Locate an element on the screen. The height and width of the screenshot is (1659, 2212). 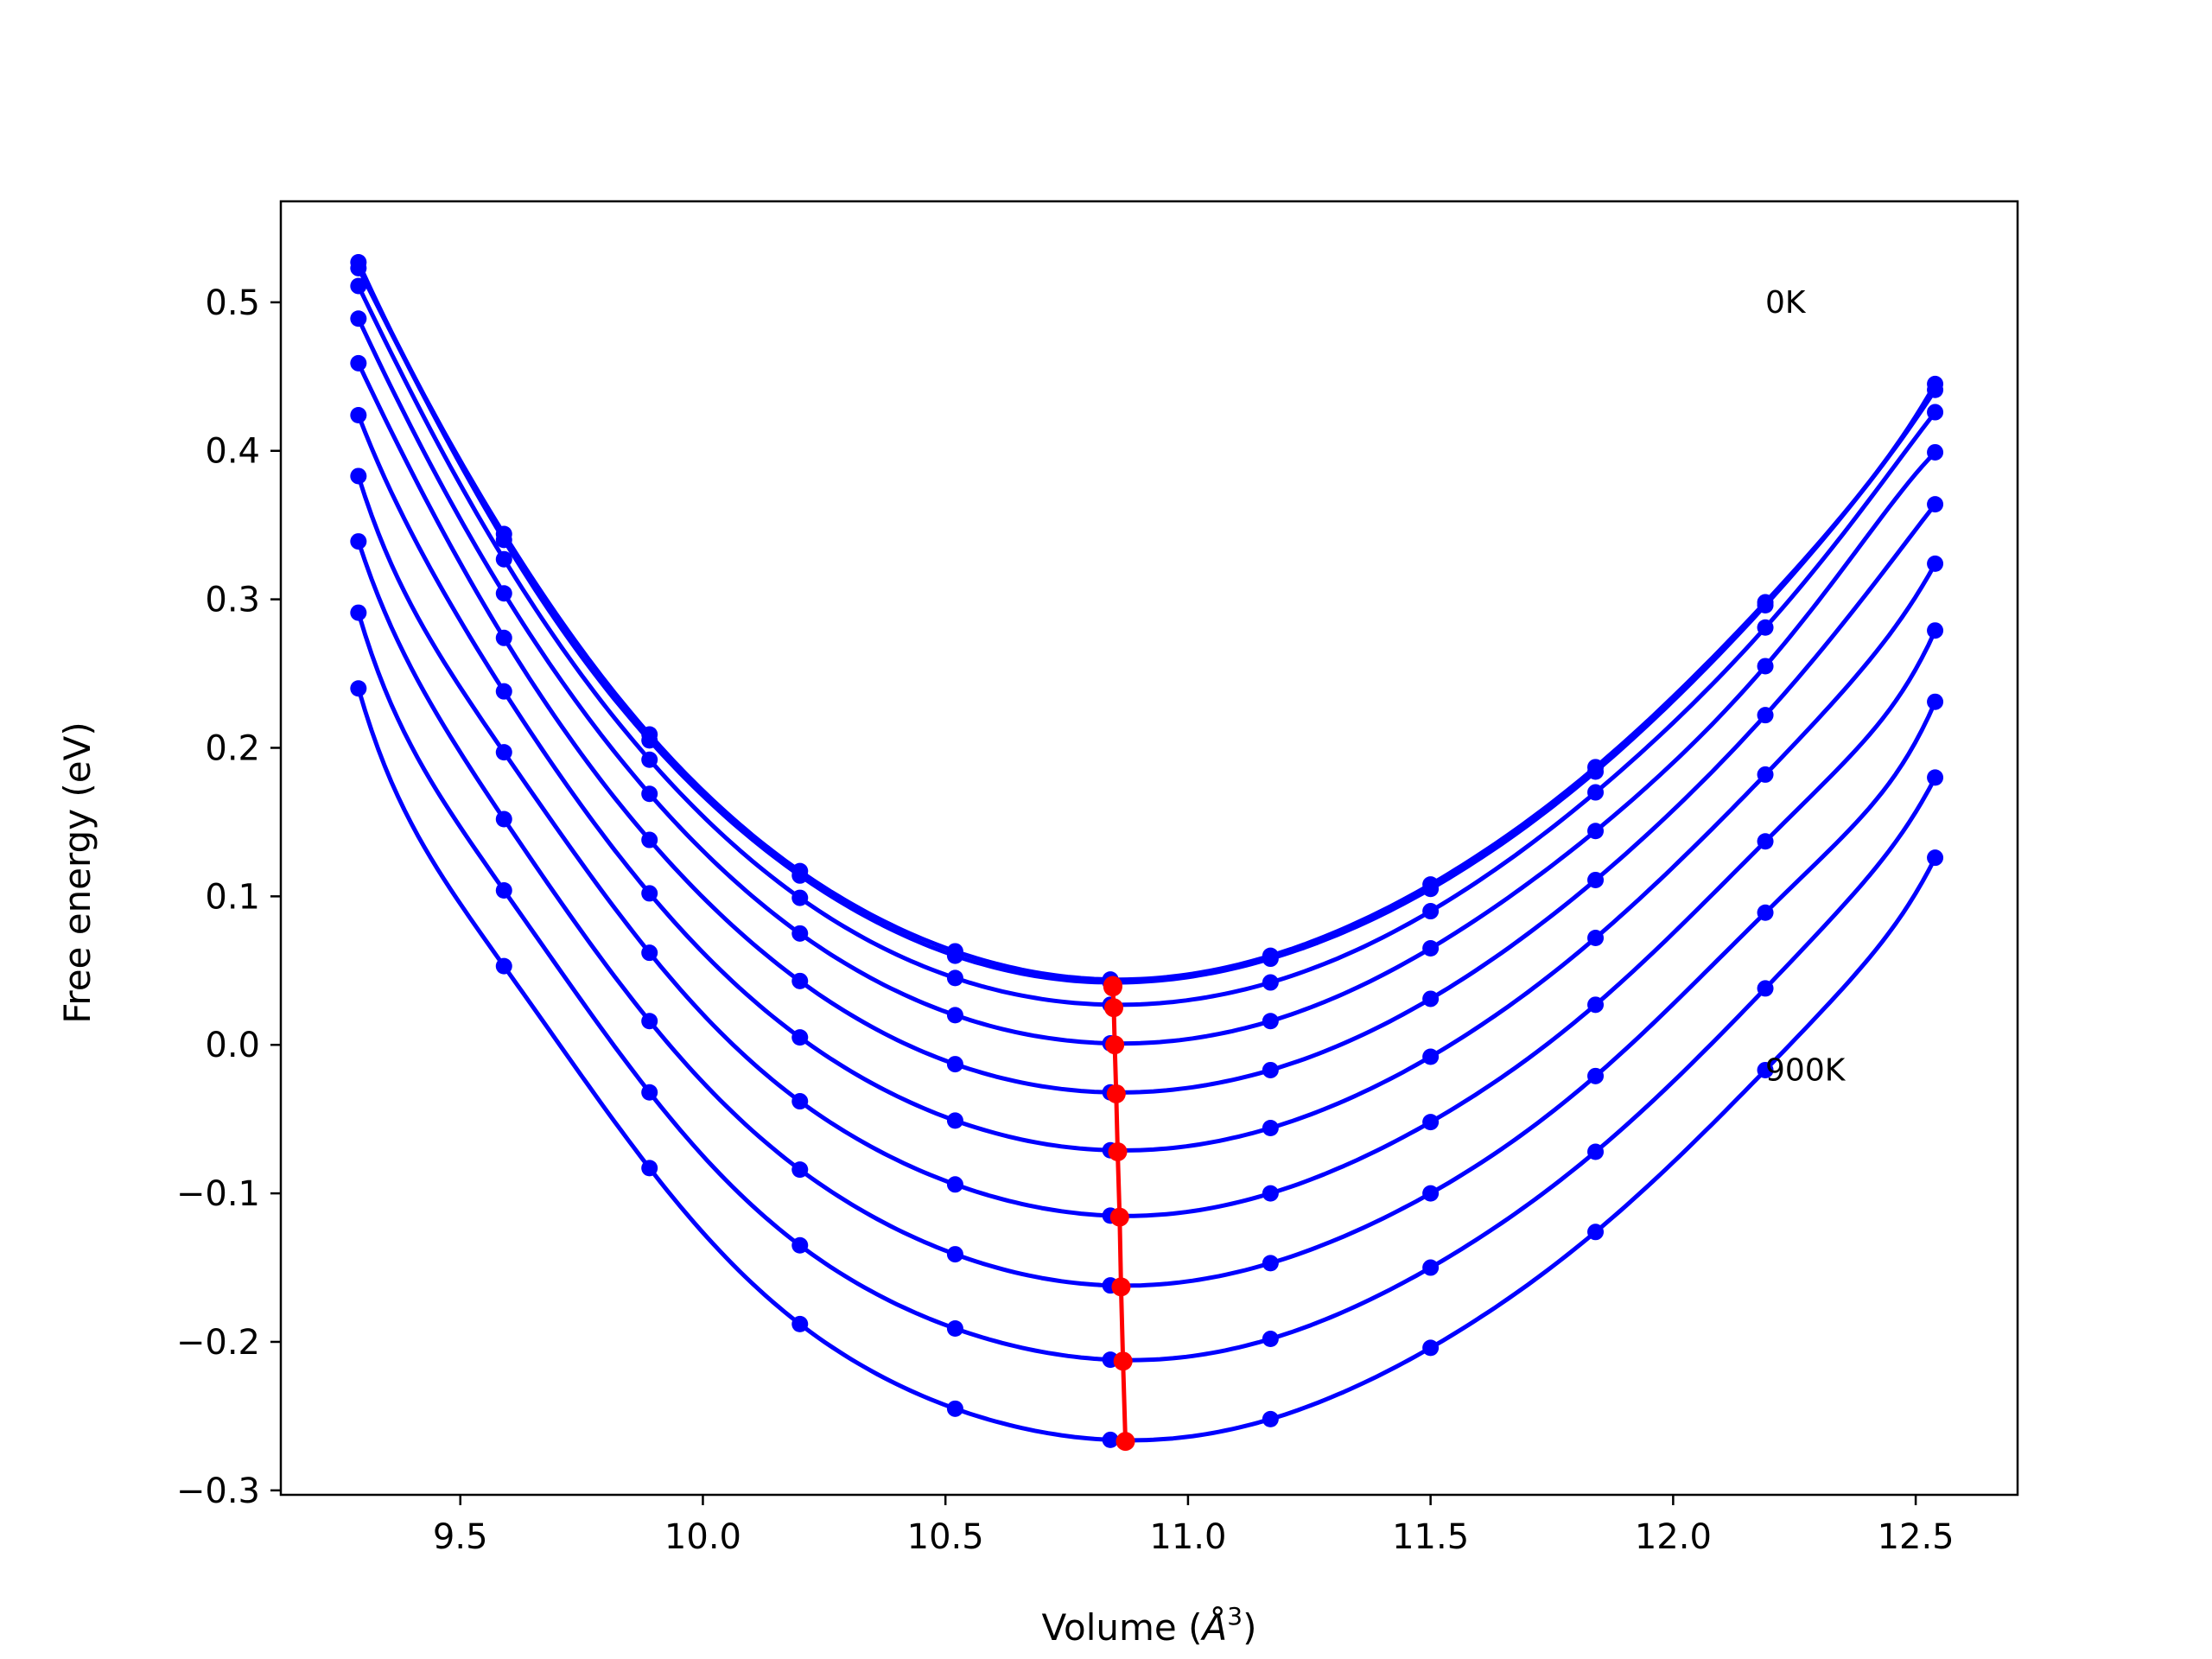
x-tick-label: 12.5 is located at coordinates (1916, 1537).